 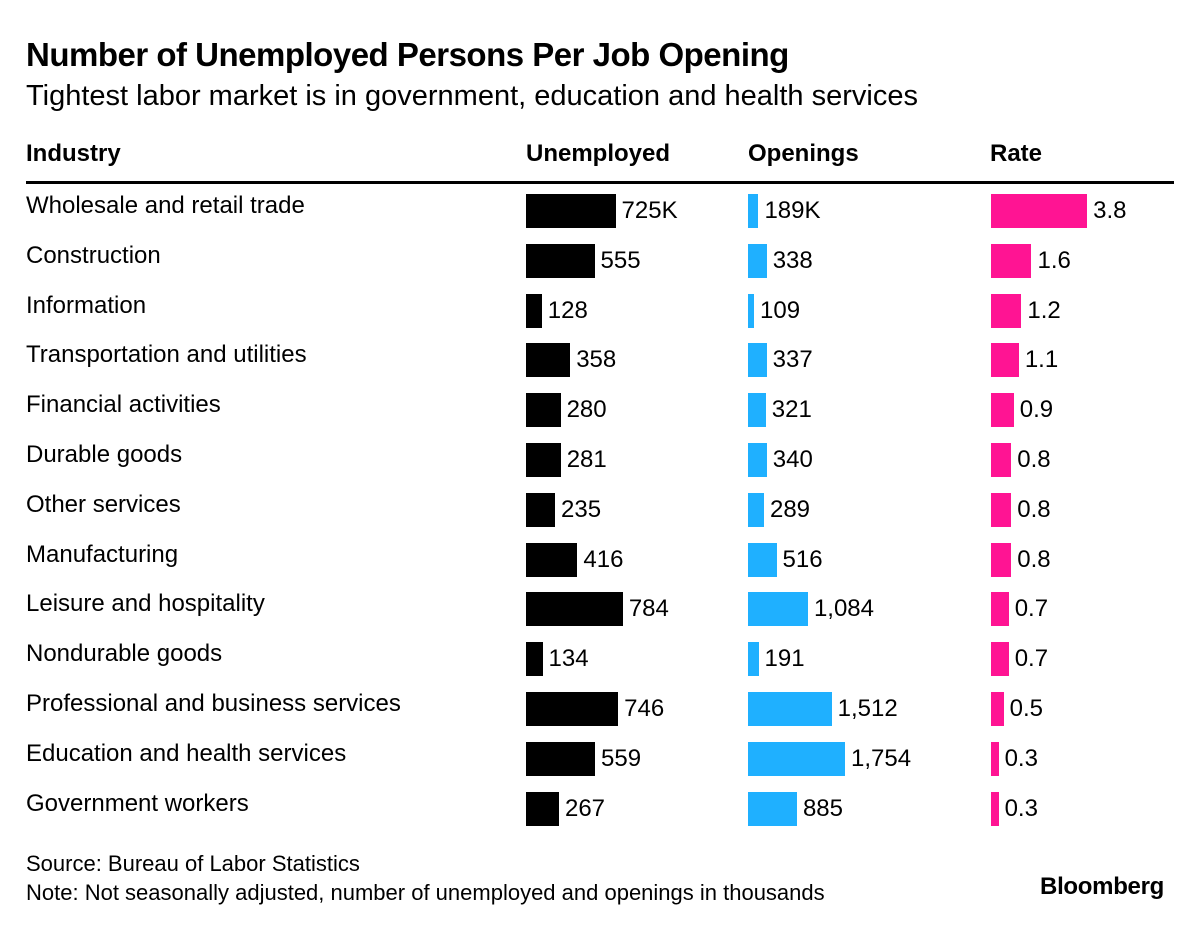 I want to click on openings-cell: 321, so click(x=780, y=410).